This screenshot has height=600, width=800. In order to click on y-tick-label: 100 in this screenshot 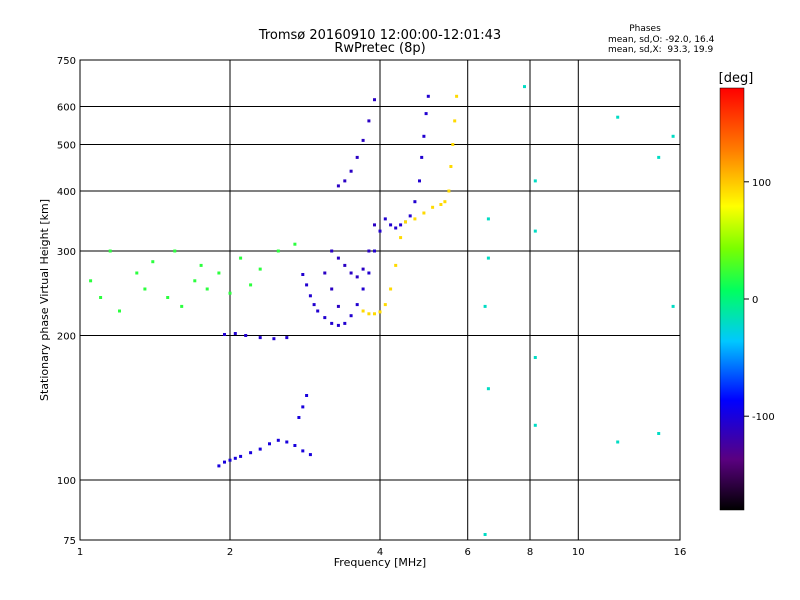, I will do `click(66, 481)`.